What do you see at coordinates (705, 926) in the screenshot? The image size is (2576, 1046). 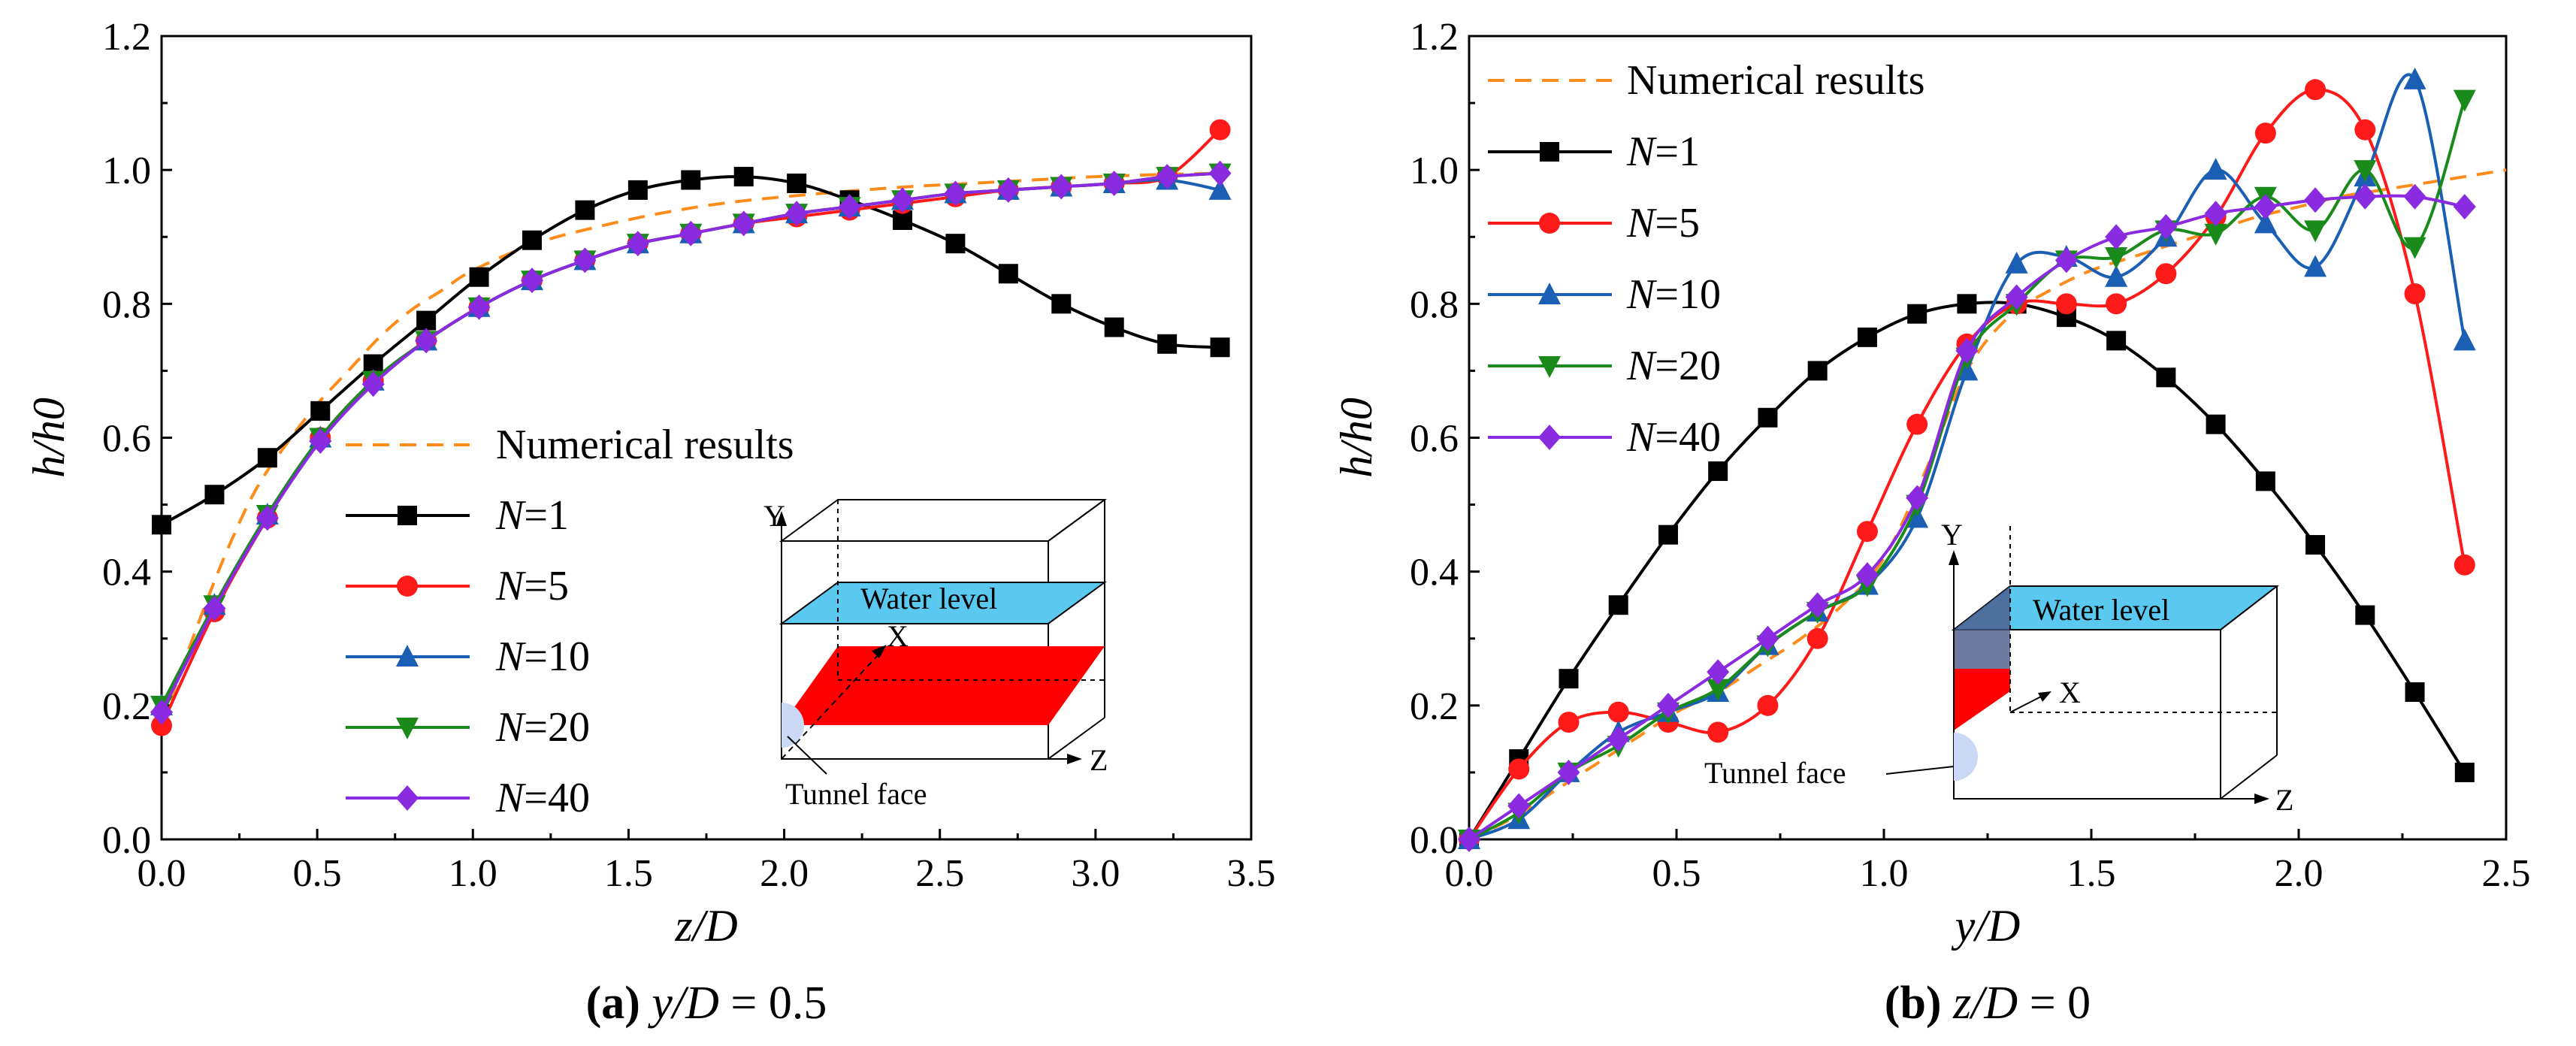 I see `x-axis-label: z/D` at bounding box center [705, 926].